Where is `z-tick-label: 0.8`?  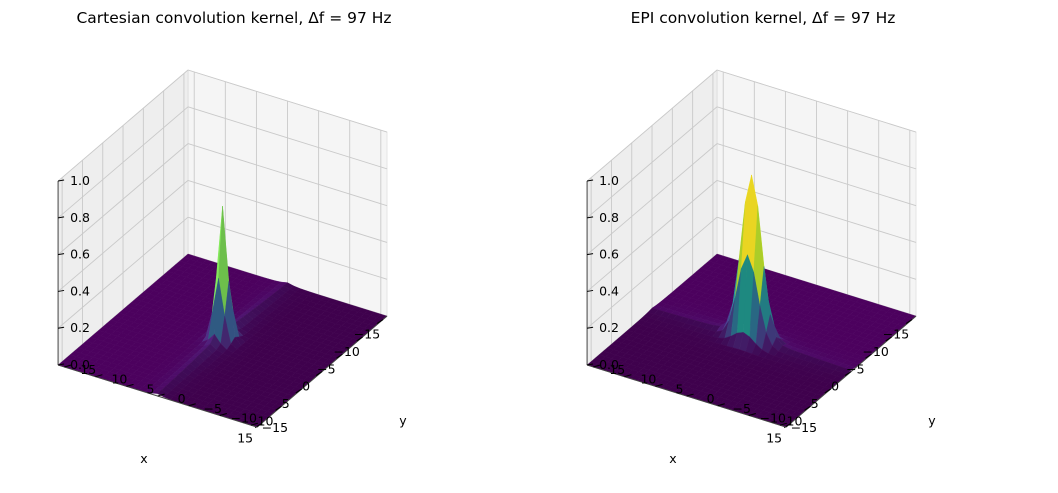 z-tick-label: 0.8 is located at coordinates (609, 217).